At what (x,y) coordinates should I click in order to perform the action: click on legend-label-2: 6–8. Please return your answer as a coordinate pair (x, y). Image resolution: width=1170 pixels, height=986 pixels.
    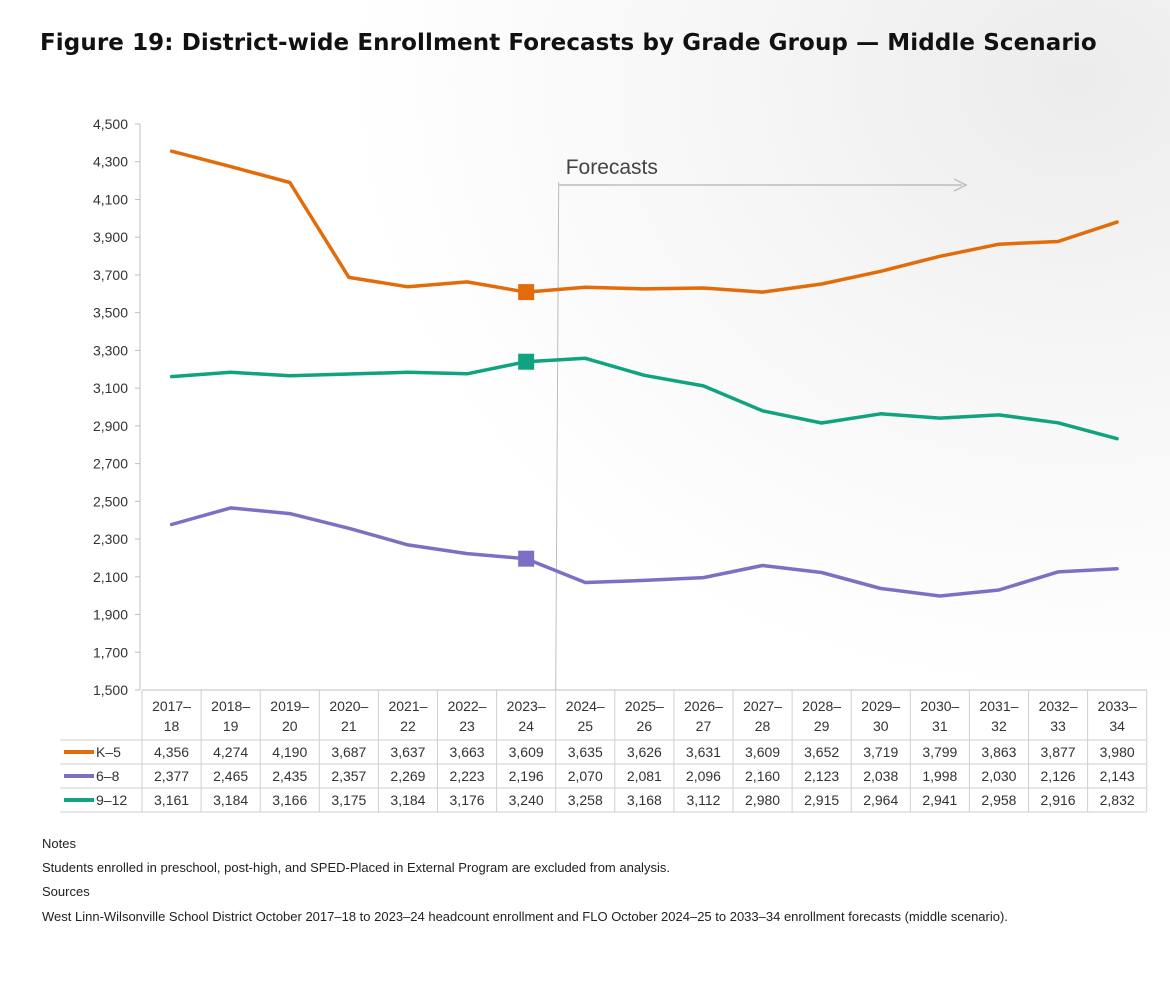
    Looking at the image, I should click on (108, 776).